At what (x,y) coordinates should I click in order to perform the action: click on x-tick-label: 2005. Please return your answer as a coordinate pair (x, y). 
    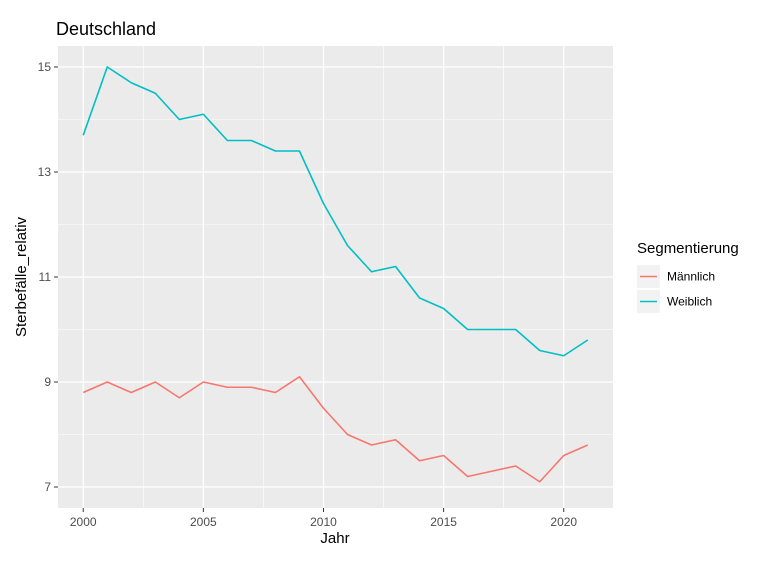
    Looking at the image, I should click on (203, 522).